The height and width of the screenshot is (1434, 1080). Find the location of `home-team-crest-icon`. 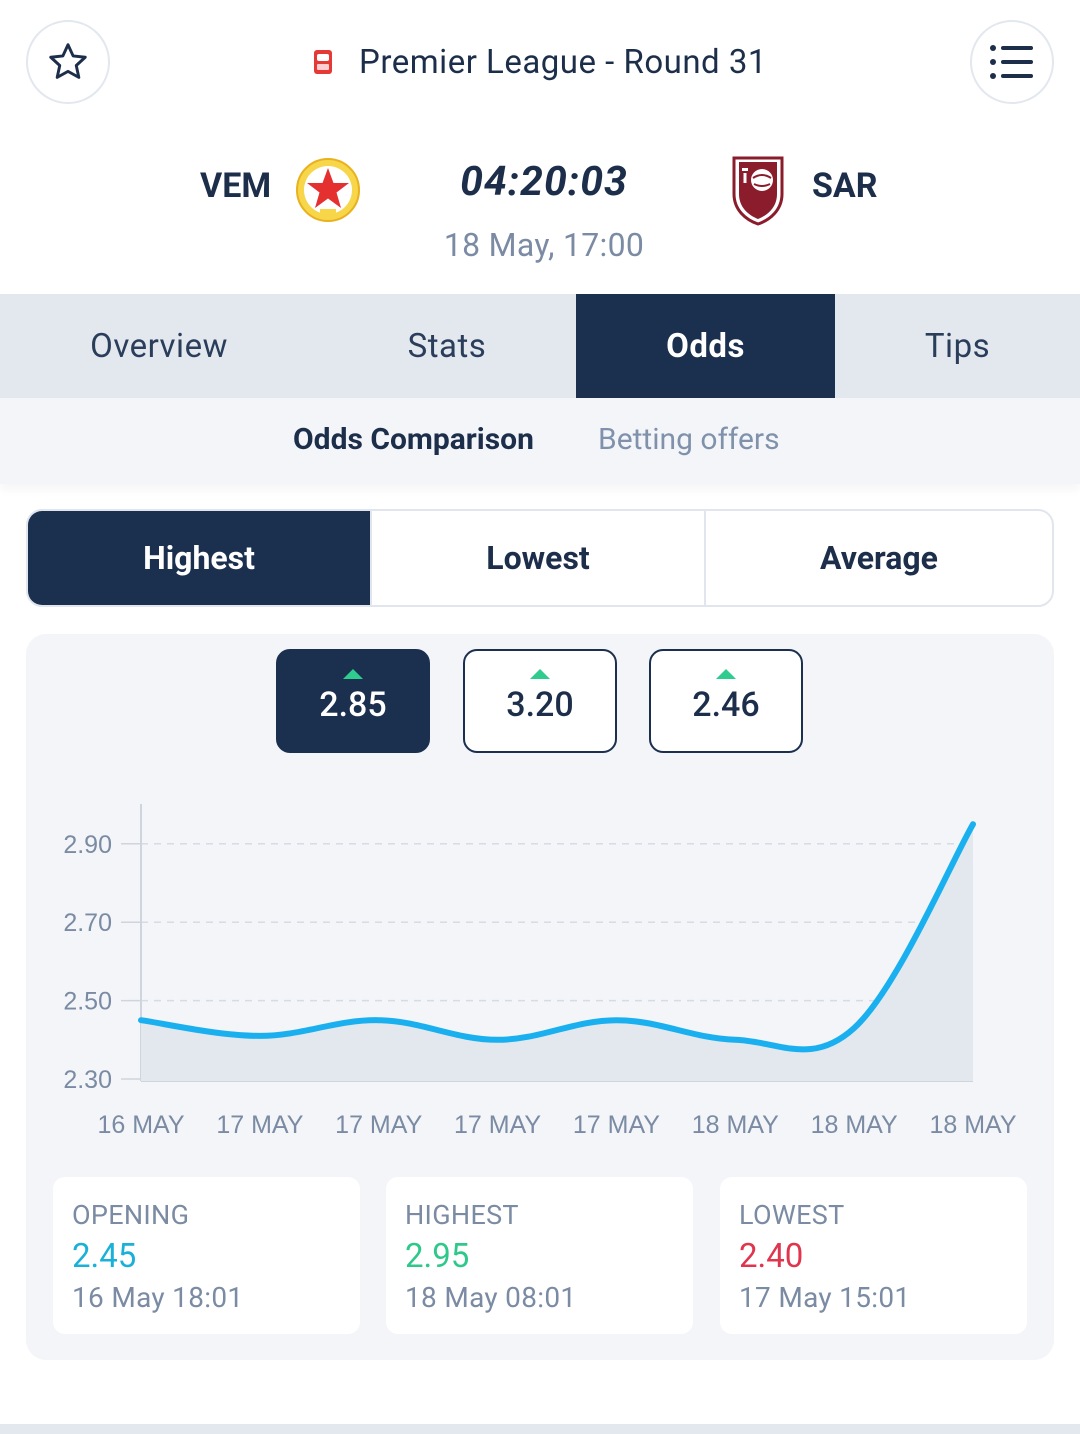

home-team-crest-icon is located at coordinates (328, 190).